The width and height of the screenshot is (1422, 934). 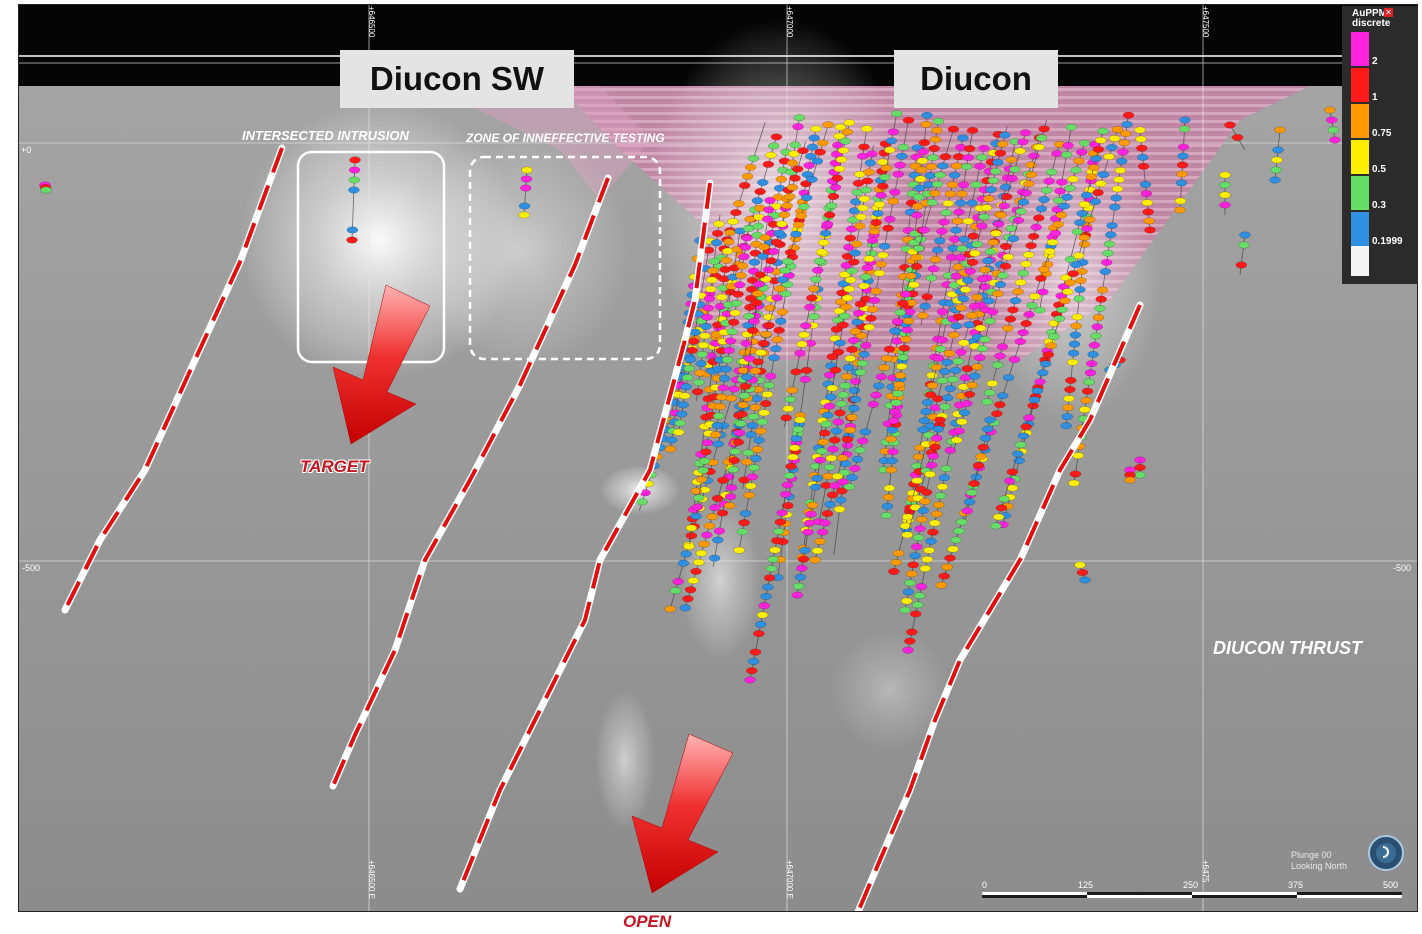 What do you see at coordinates (1375, 61) in the screenshot?
I see `legend-label: 2` at bounding box center [1375, 61].